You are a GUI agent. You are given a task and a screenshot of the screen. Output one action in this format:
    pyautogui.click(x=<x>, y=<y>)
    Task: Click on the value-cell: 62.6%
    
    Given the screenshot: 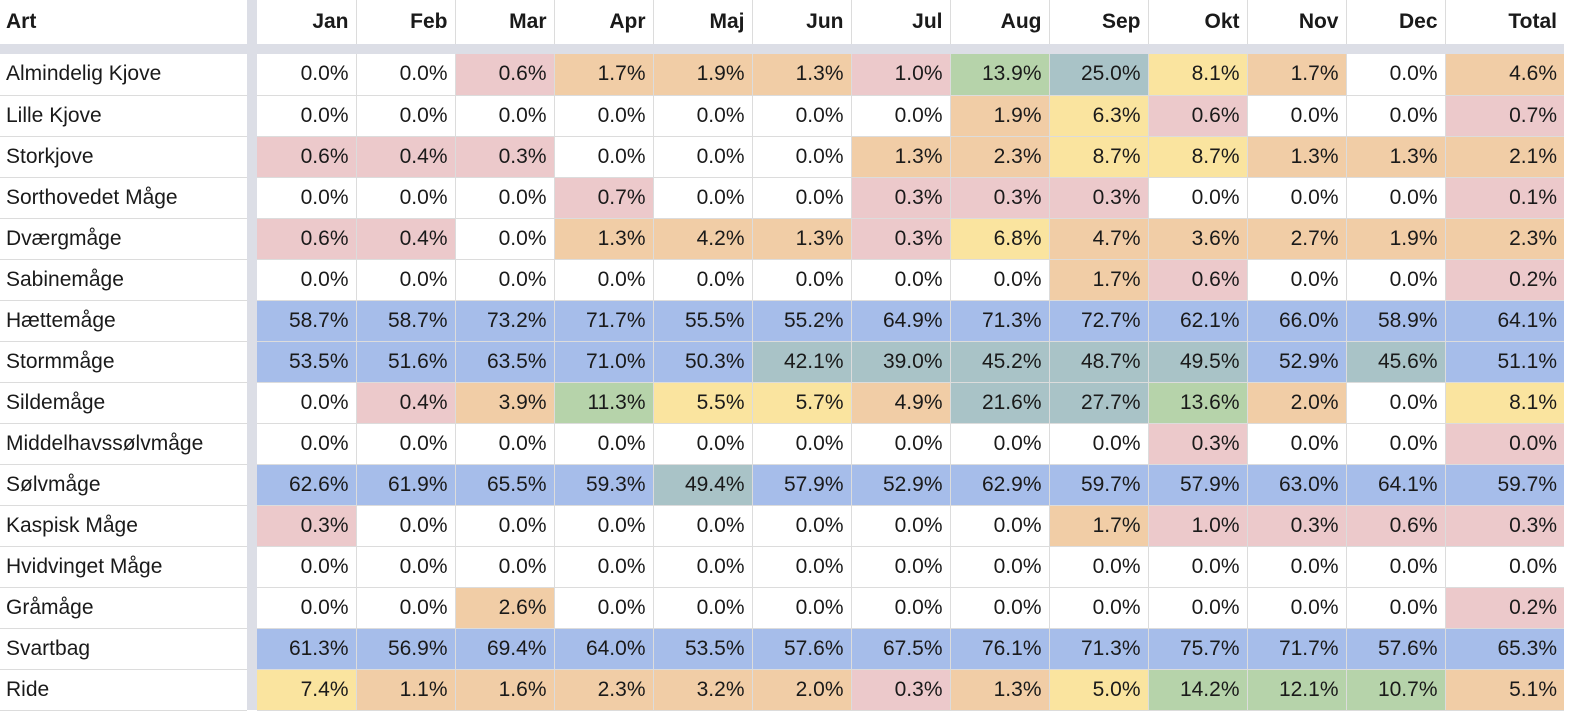 What is the action you would take?
    pyautogui.click(x=307, y=485)
    